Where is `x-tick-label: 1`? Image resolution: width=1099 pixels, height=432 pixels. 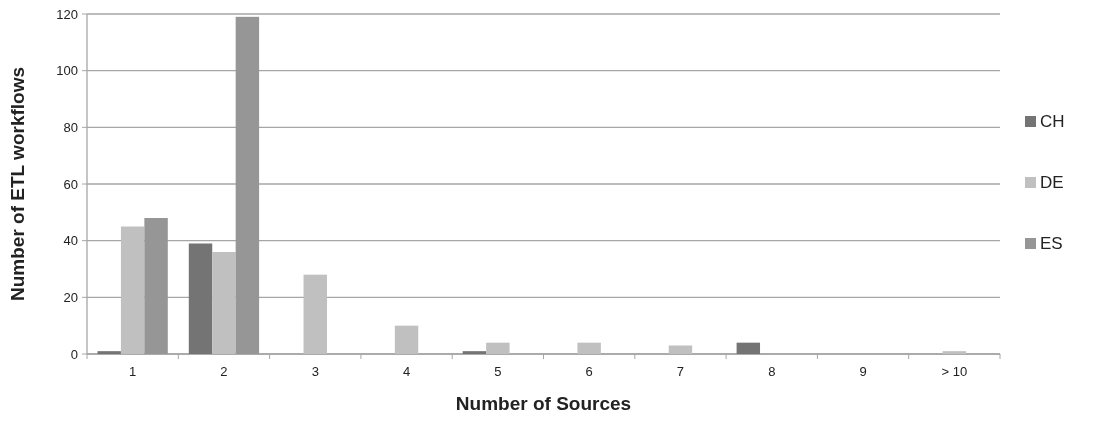 x-tick-label: 1 is located at coordinates (133, 371).